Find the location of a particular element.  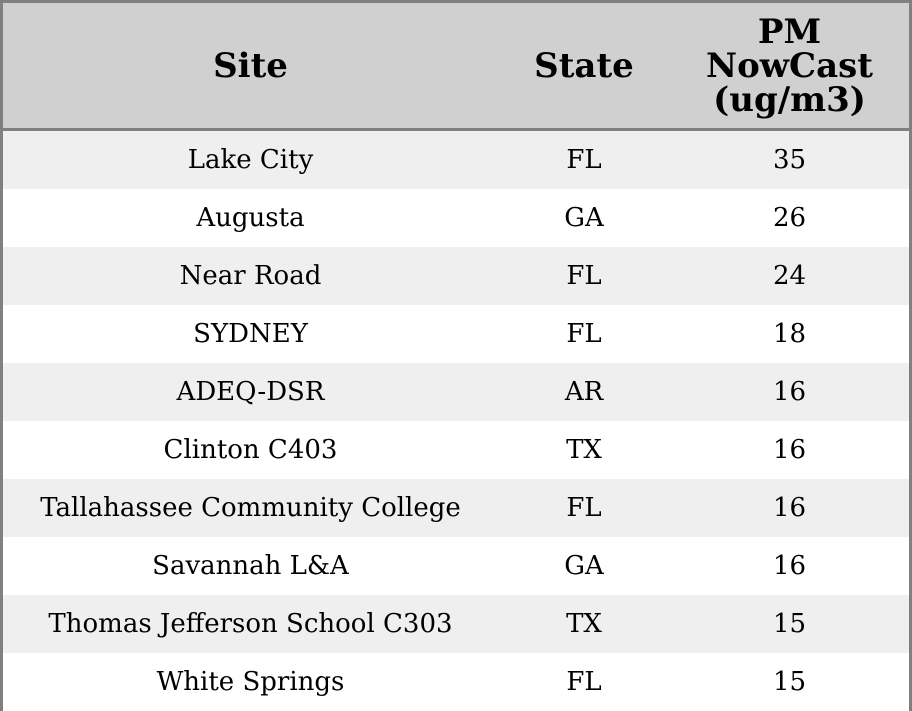

table-row: SYDNEY FL 18 is located at coordinates (456, 334).